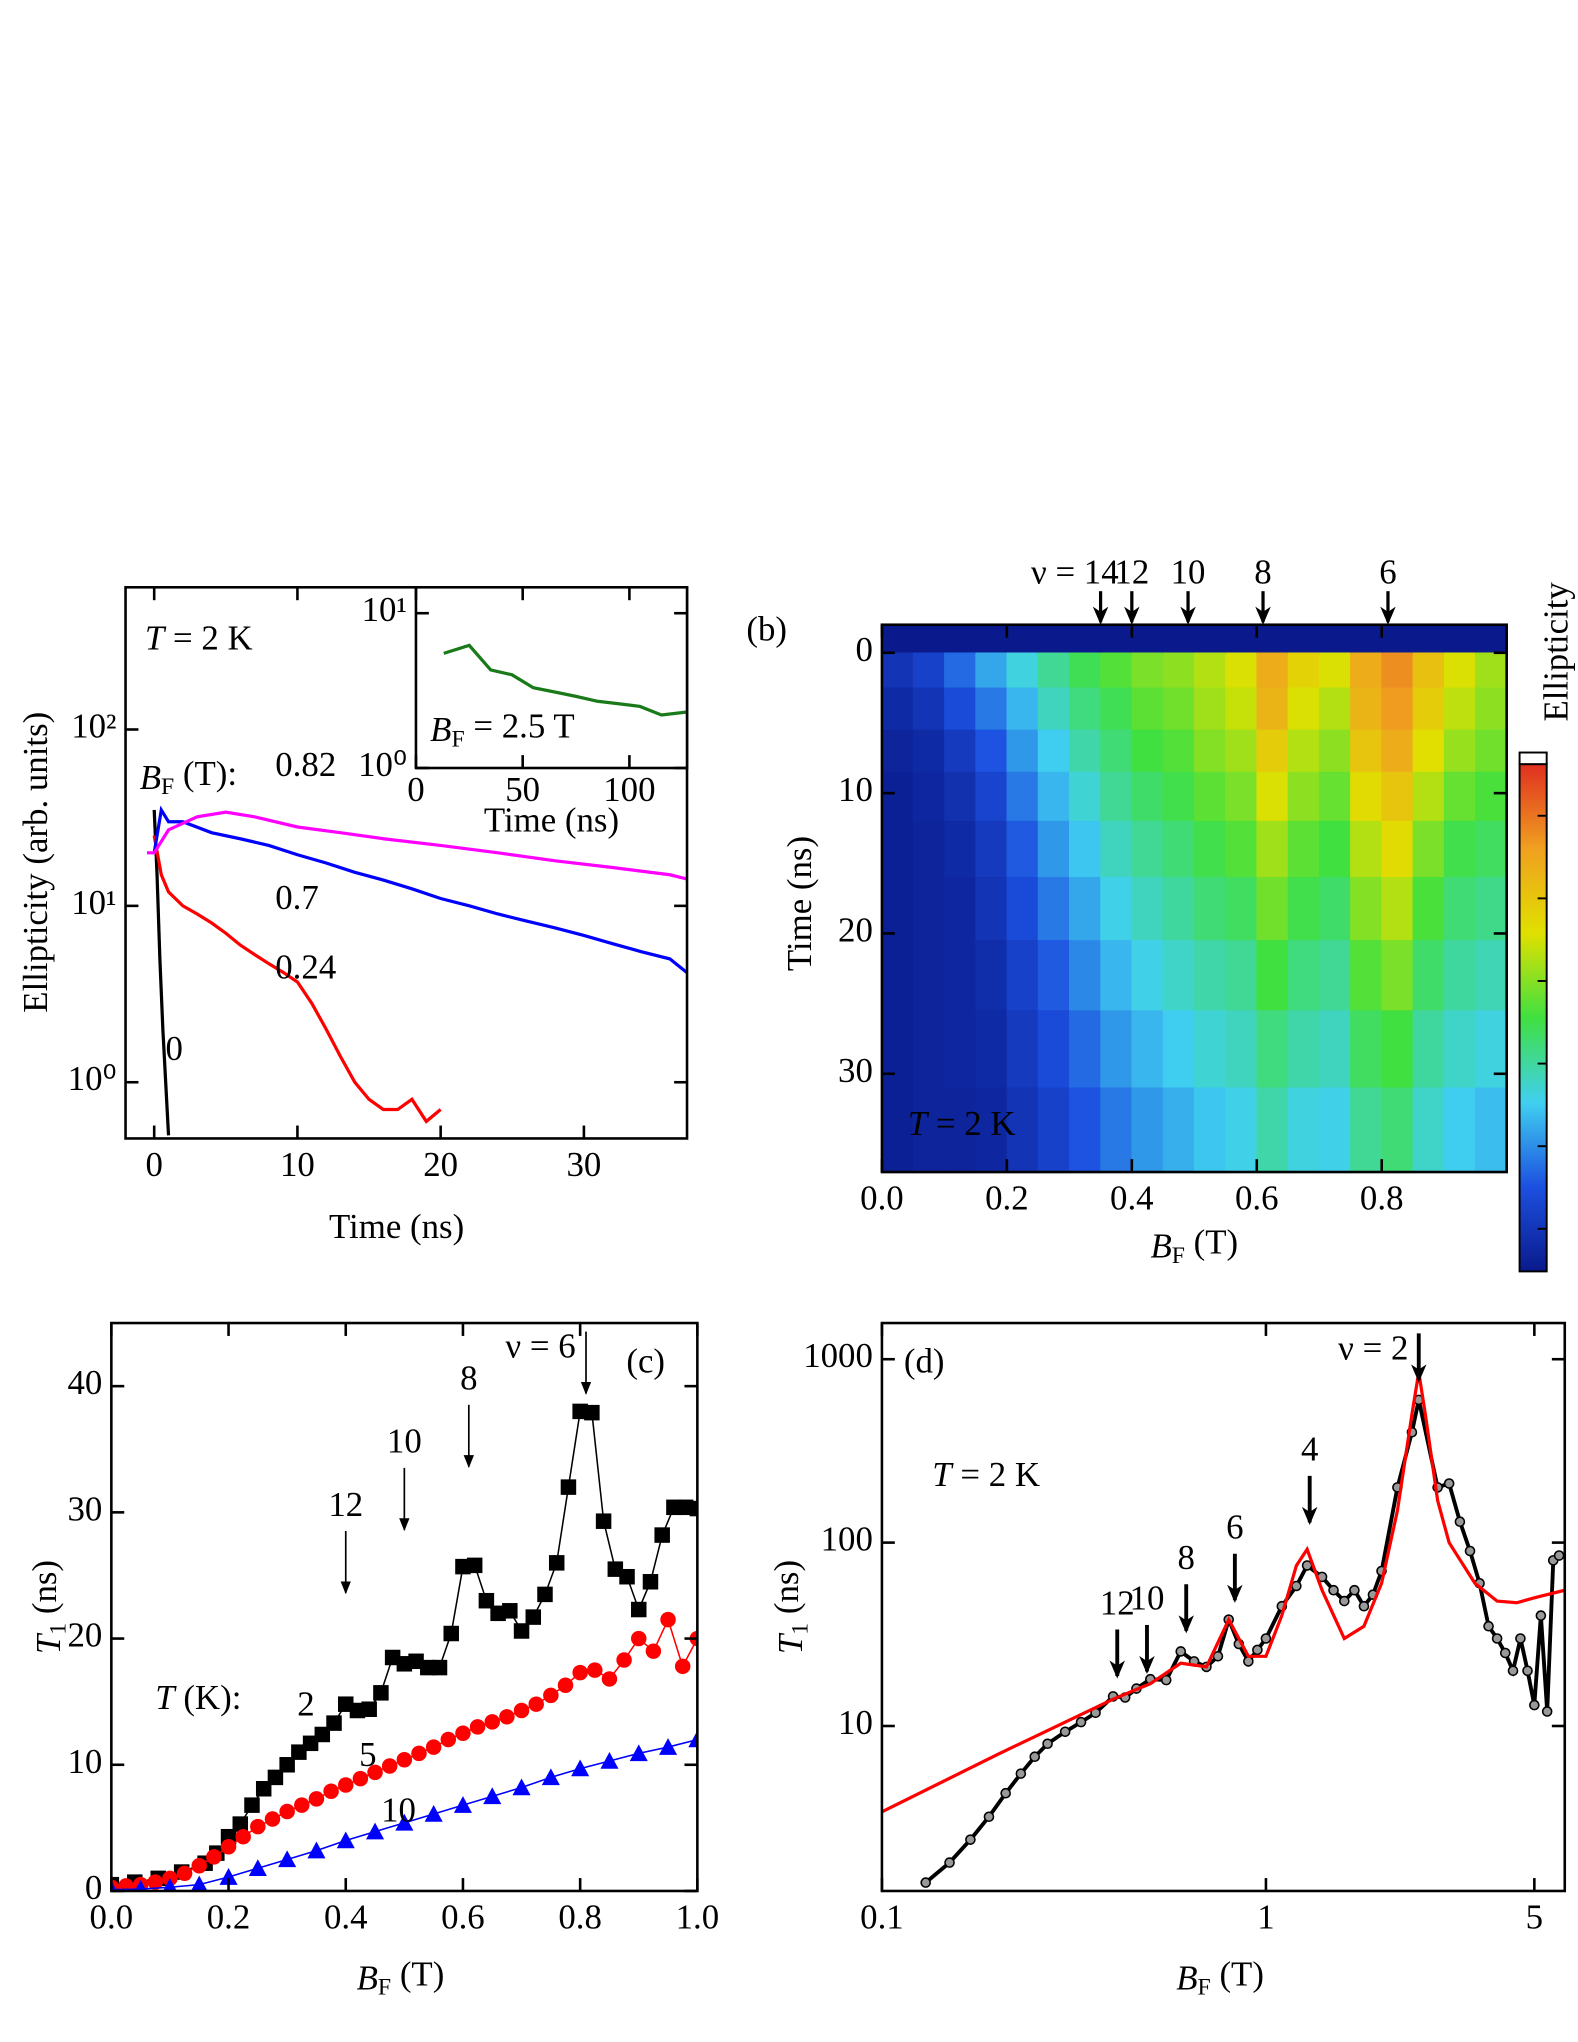 The height and width of the screenshot is (2042, 1578). I want to click on temperature-label: T = 2 K, so click(986, 1474).